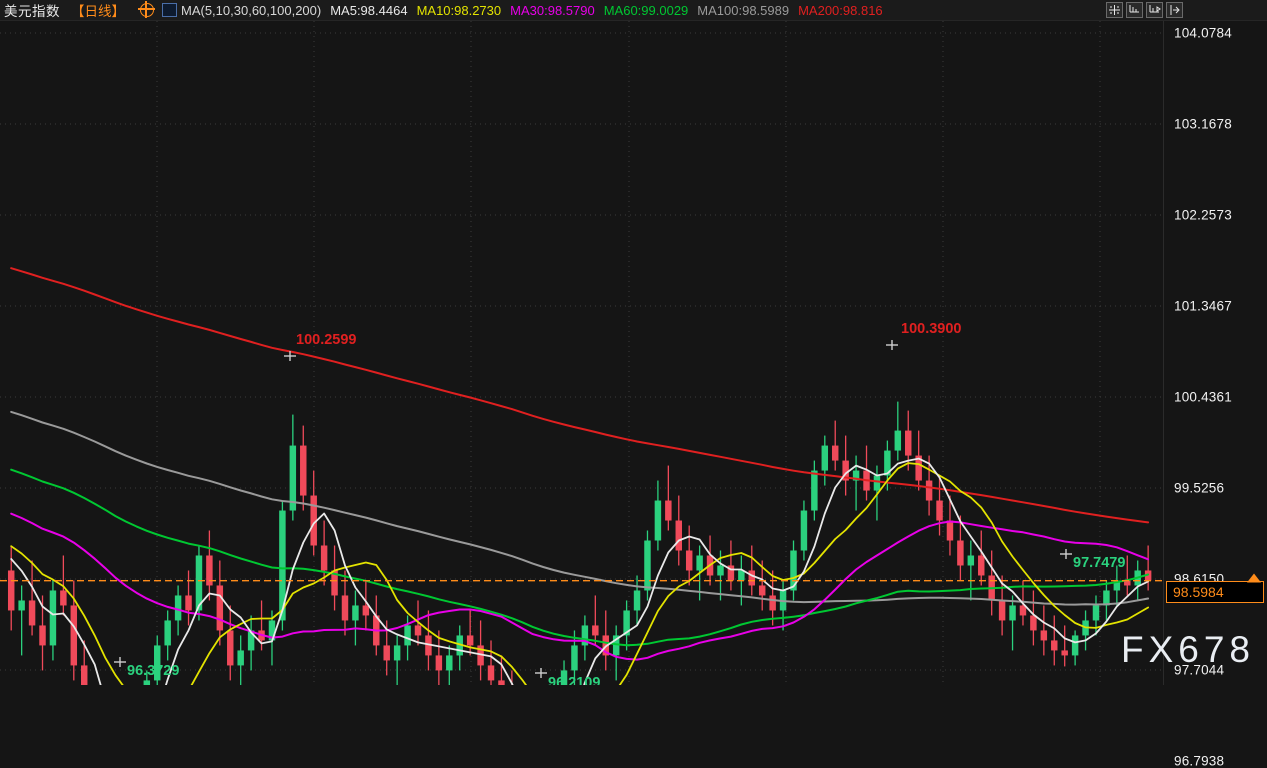 The image size is (1267, 768). Describe the element at coordinates (1134, 10) in the screenshot. I see `align-left-tool-button` at that location.